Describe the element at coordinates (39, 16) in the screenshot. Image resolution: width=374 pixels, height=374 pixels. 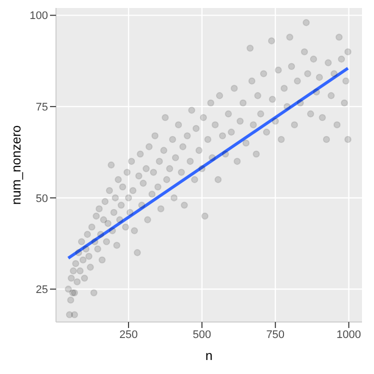
I see `y-tick-label: 100` at that location.